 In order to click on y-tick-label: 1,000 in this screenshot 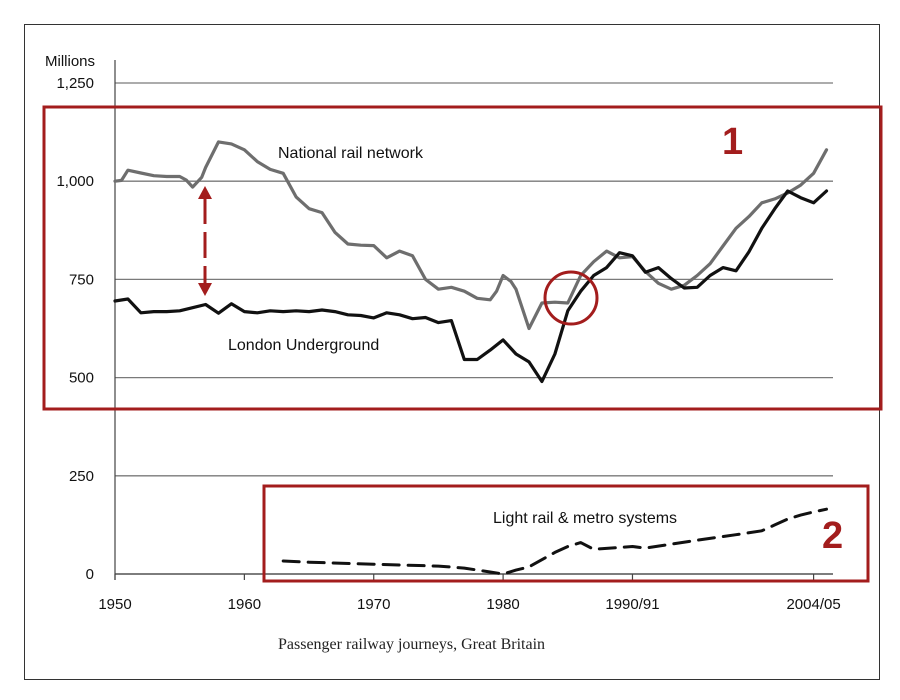, I will do `click(75, 181)`.